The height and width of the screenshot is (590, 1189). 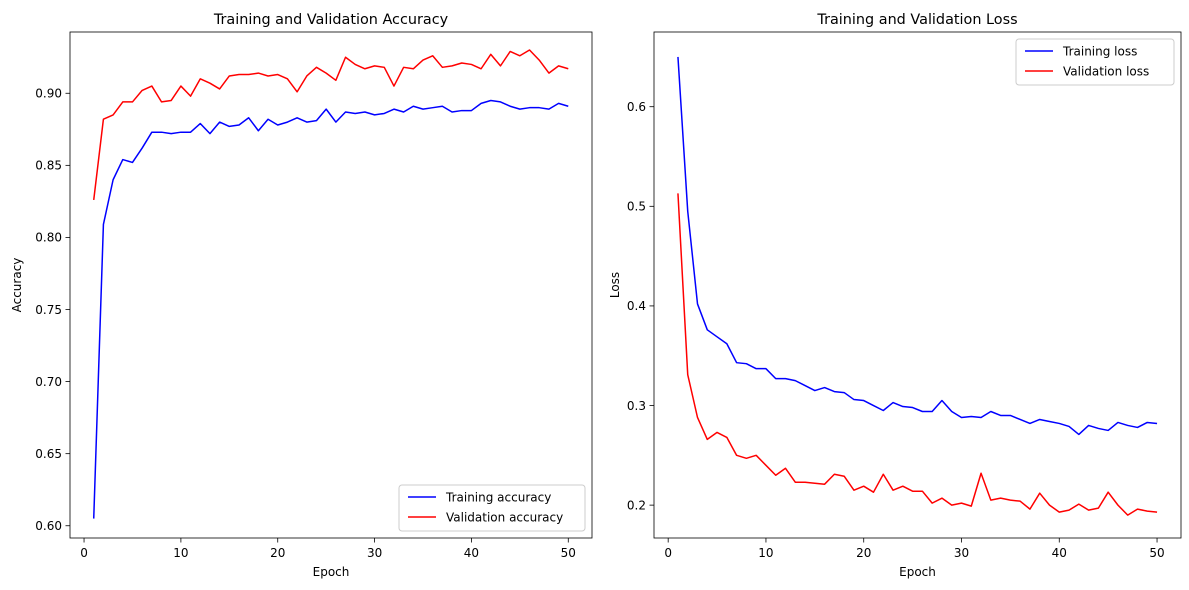 I want to click on loss-y-axis-label: Loss, so click(x=615, y=285).